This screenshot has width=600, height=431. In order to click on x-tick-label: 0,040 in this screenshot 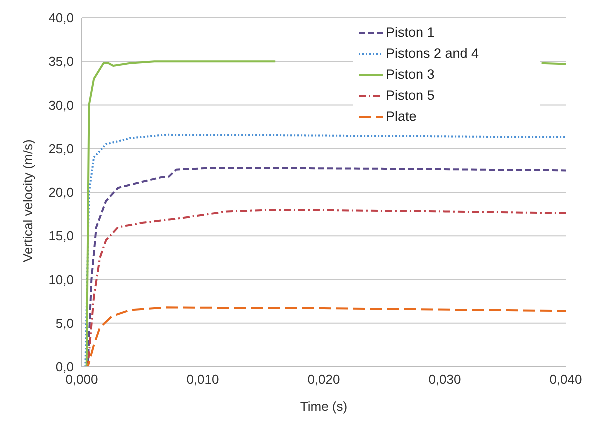, I will do `click(566, 380)`.